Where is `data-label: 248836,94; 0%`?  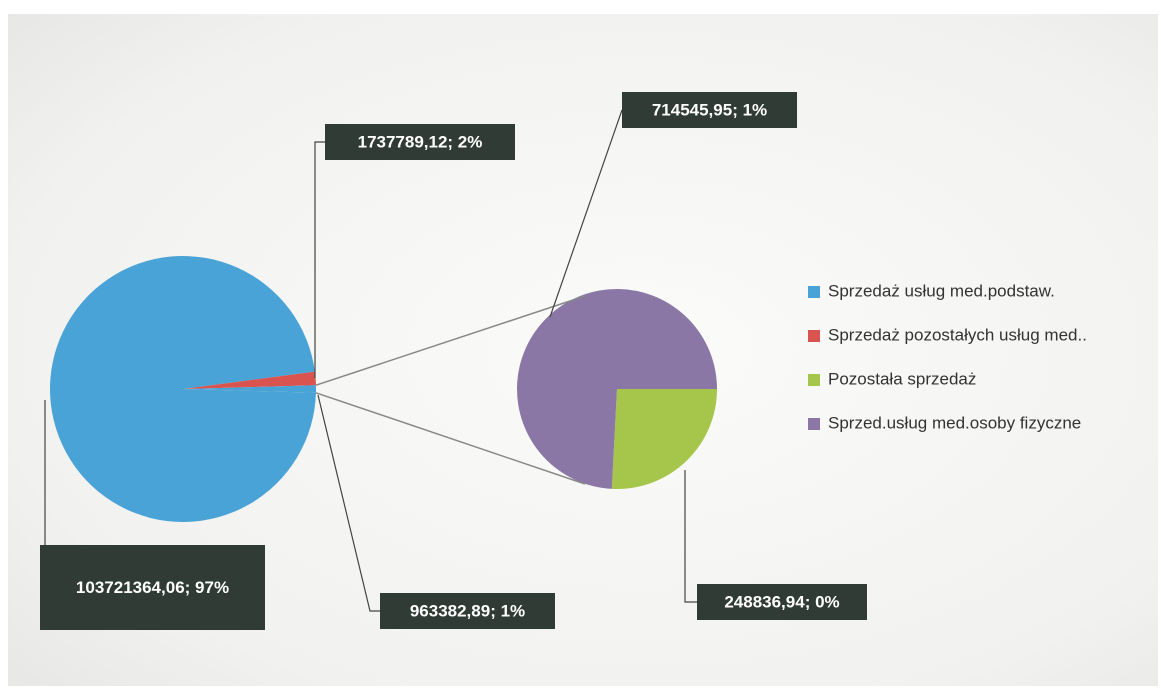 data-label: 248836,94; 0% is located at coordinates (781, 601).